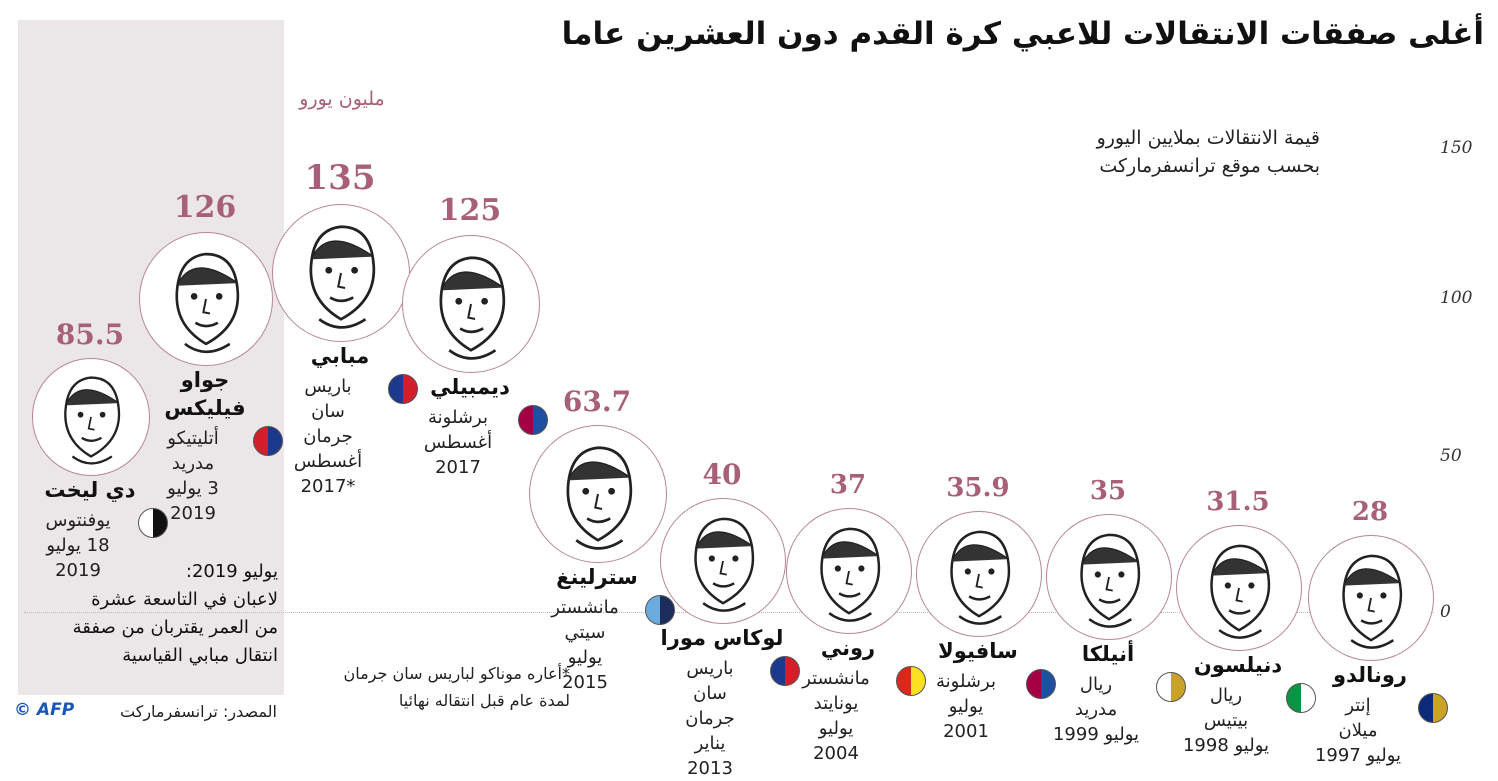 The width and height of the screenshot is (1498, 781). I want to click on club-and-date: أتليتيكو مدريد 3 يوليو 2019, so click(193, 476).